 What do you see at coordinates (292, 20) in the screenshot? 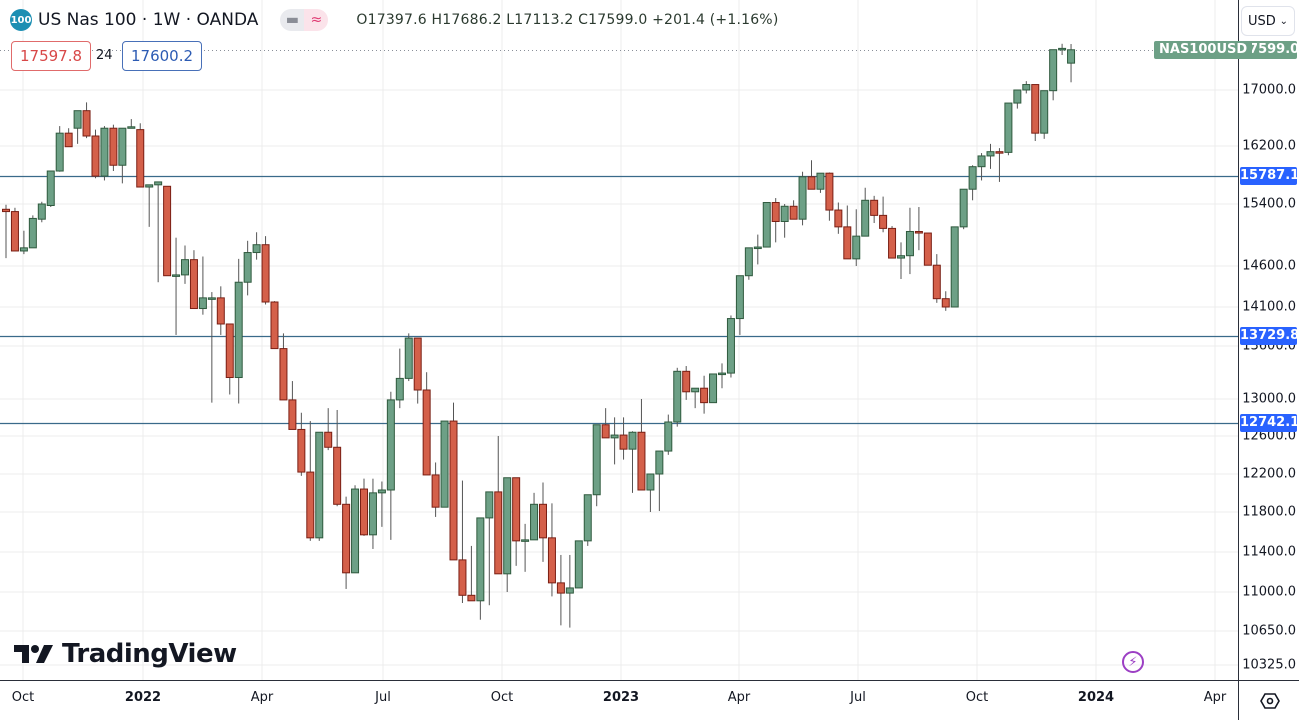
I see `minus-icon: ▬` at bounding box center [292, 20].